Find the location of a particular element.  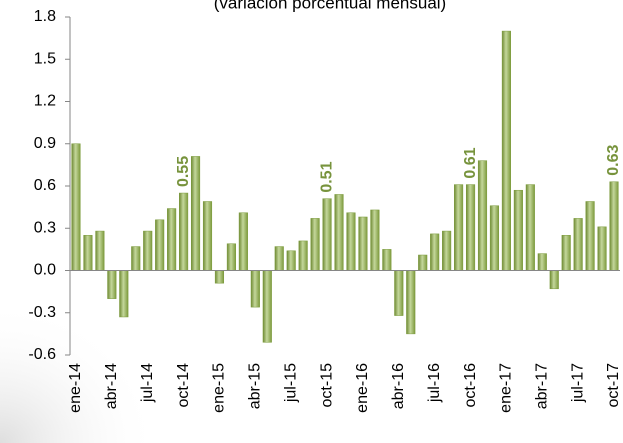

y-tick-label: -0.3 is located at coordinates (42, 312).